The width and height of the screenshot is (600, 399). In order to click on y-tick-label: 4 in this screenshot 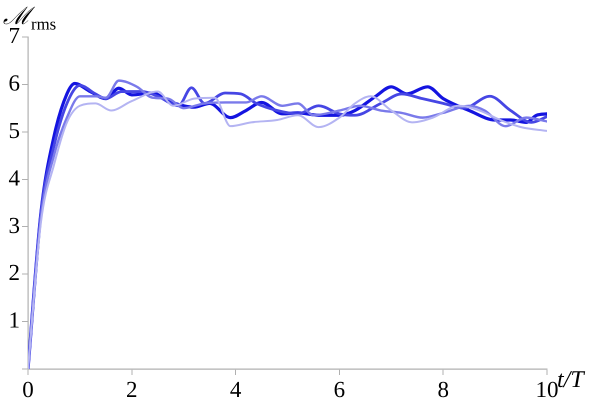, I will do `click(14, 177)`.